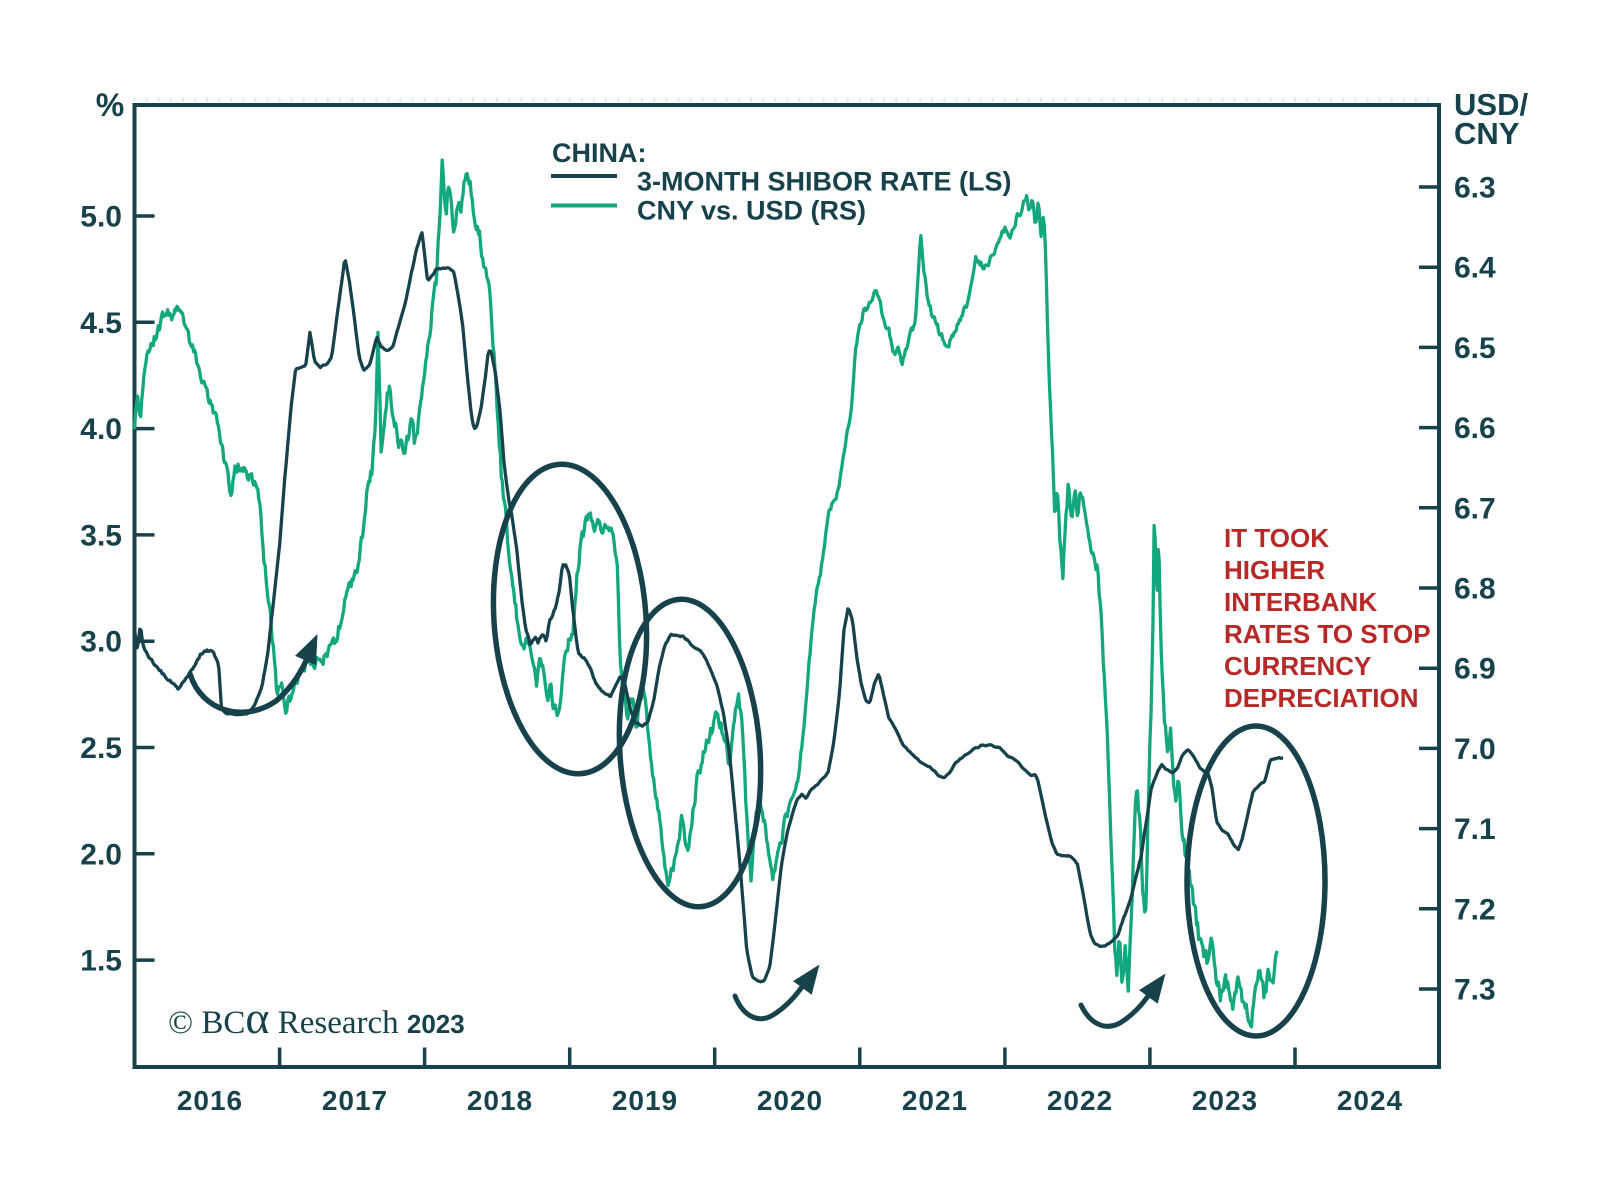 This screenshot has height=1195, width=1600. I want to click on svg-text: 6.3, so click(1475, 188).